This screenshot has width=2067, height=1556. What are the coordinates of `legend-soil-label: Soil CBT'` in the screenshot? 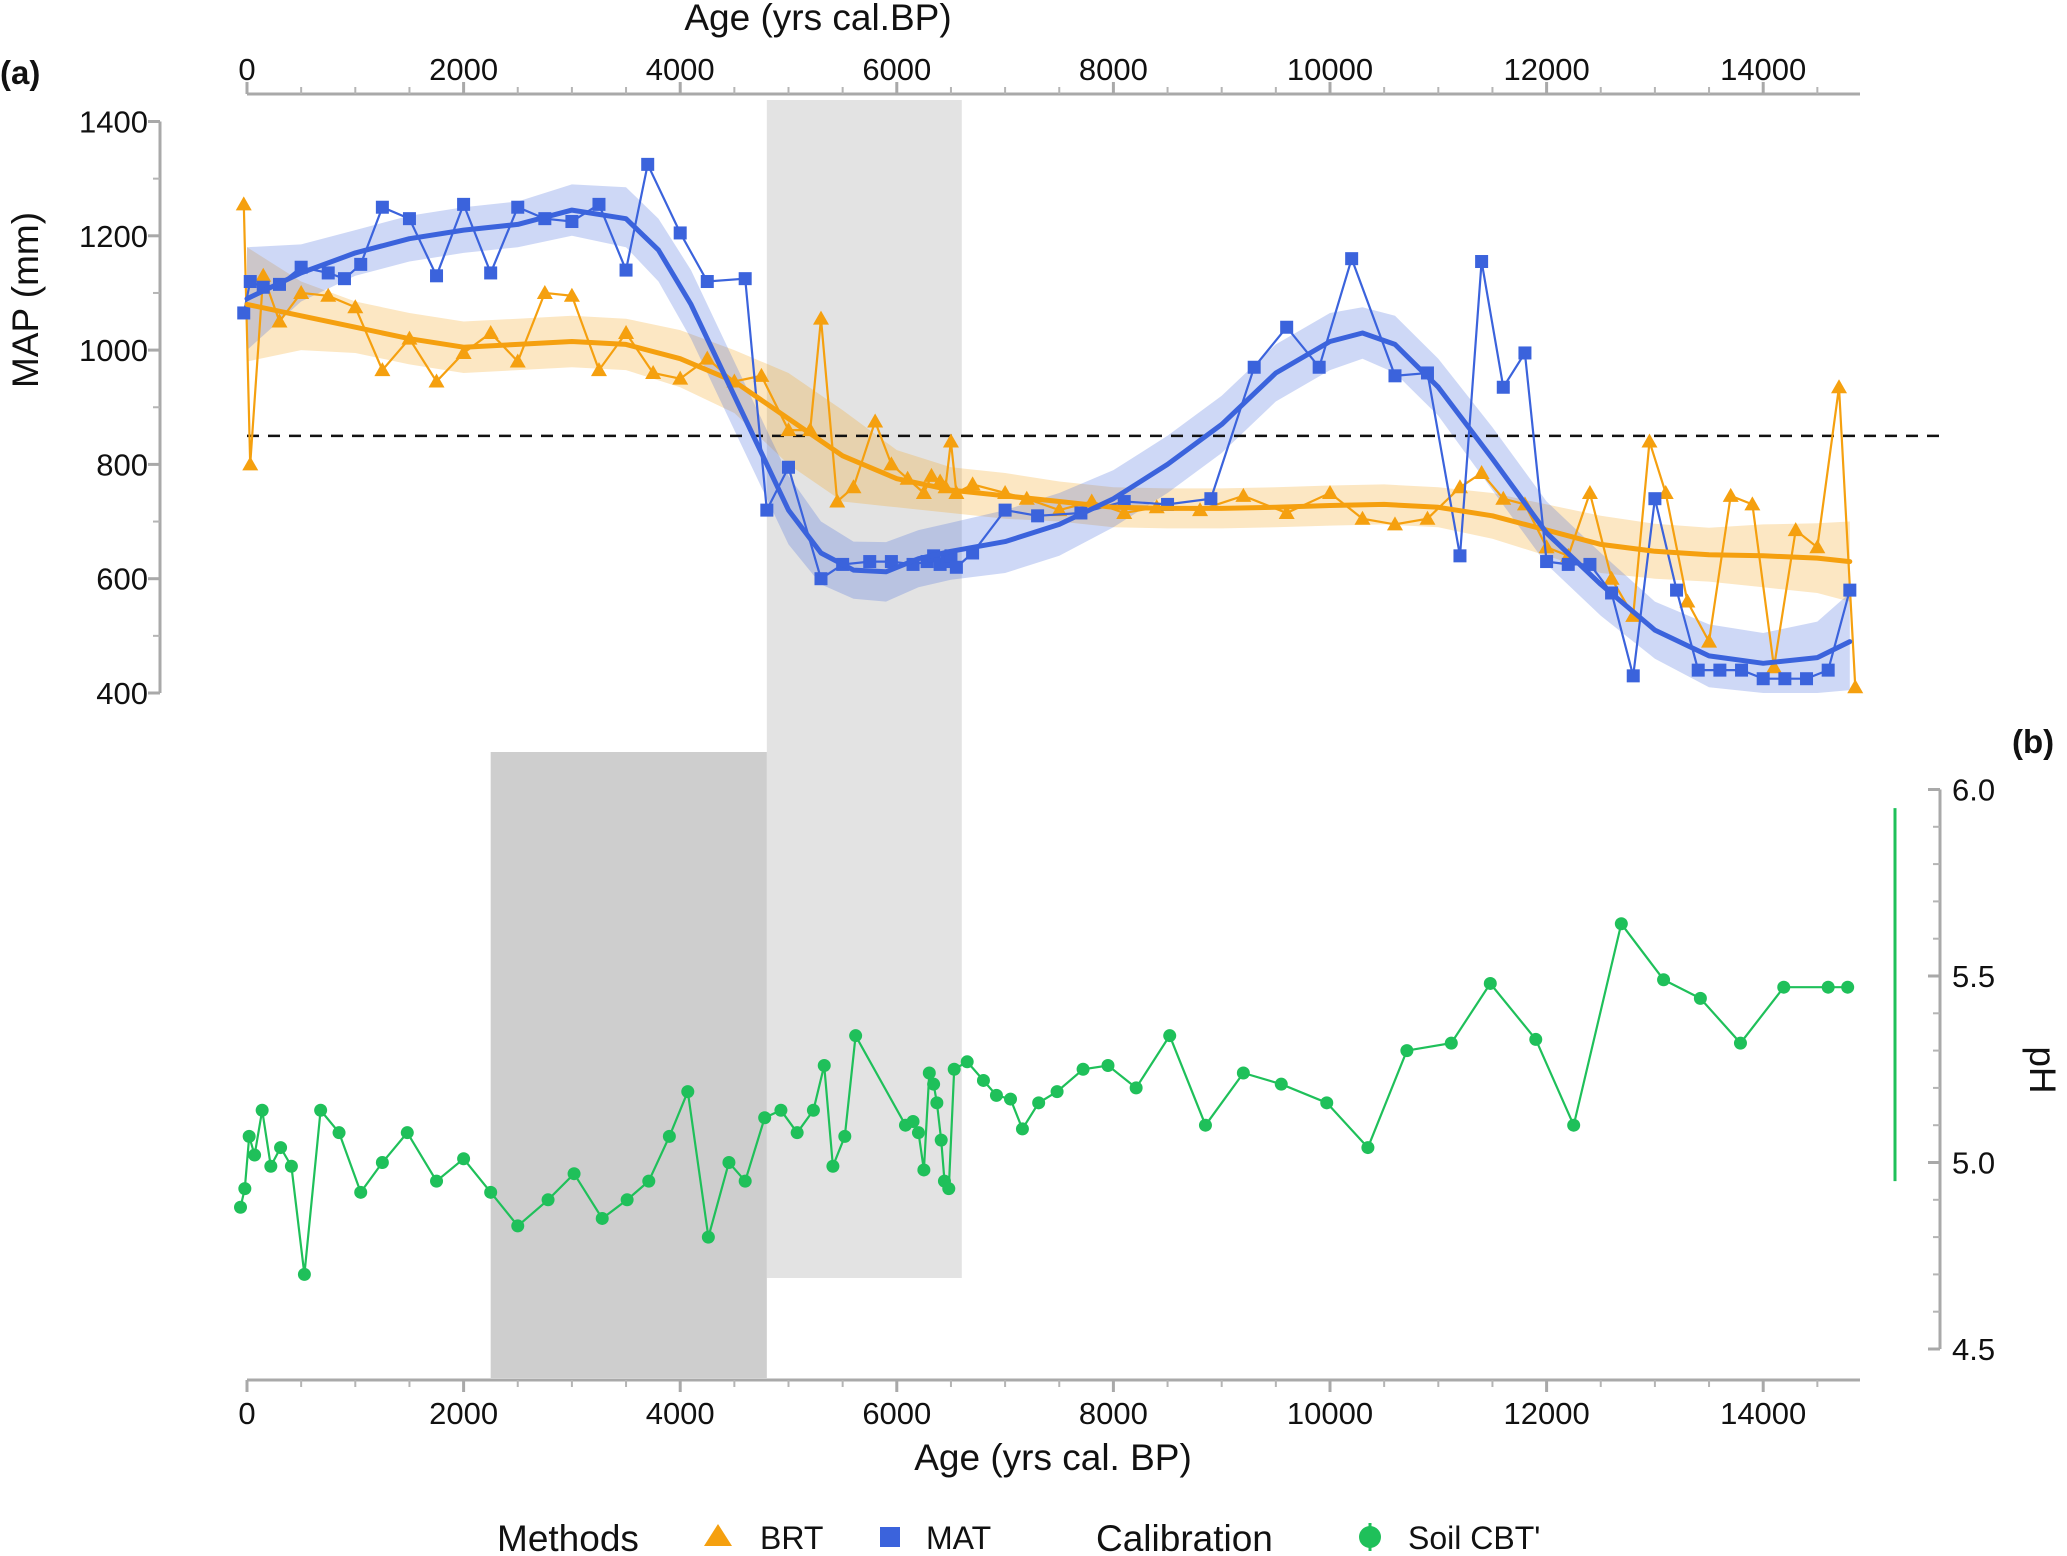 It's located at (1474, 1538).